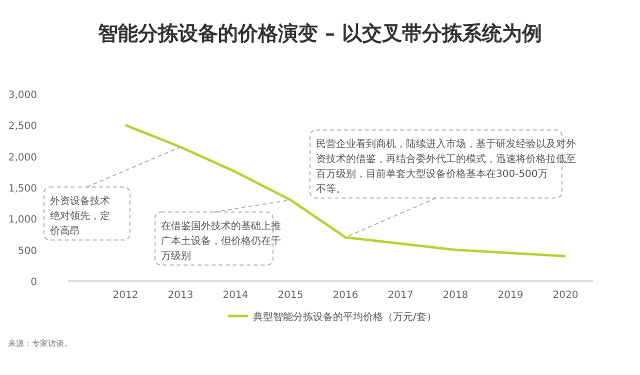 The image size is (640, 375). What do you see at coordinates (27, 251) in the screenshot?
I see `y-tick-label: 500` at bounding box center [27, 251].